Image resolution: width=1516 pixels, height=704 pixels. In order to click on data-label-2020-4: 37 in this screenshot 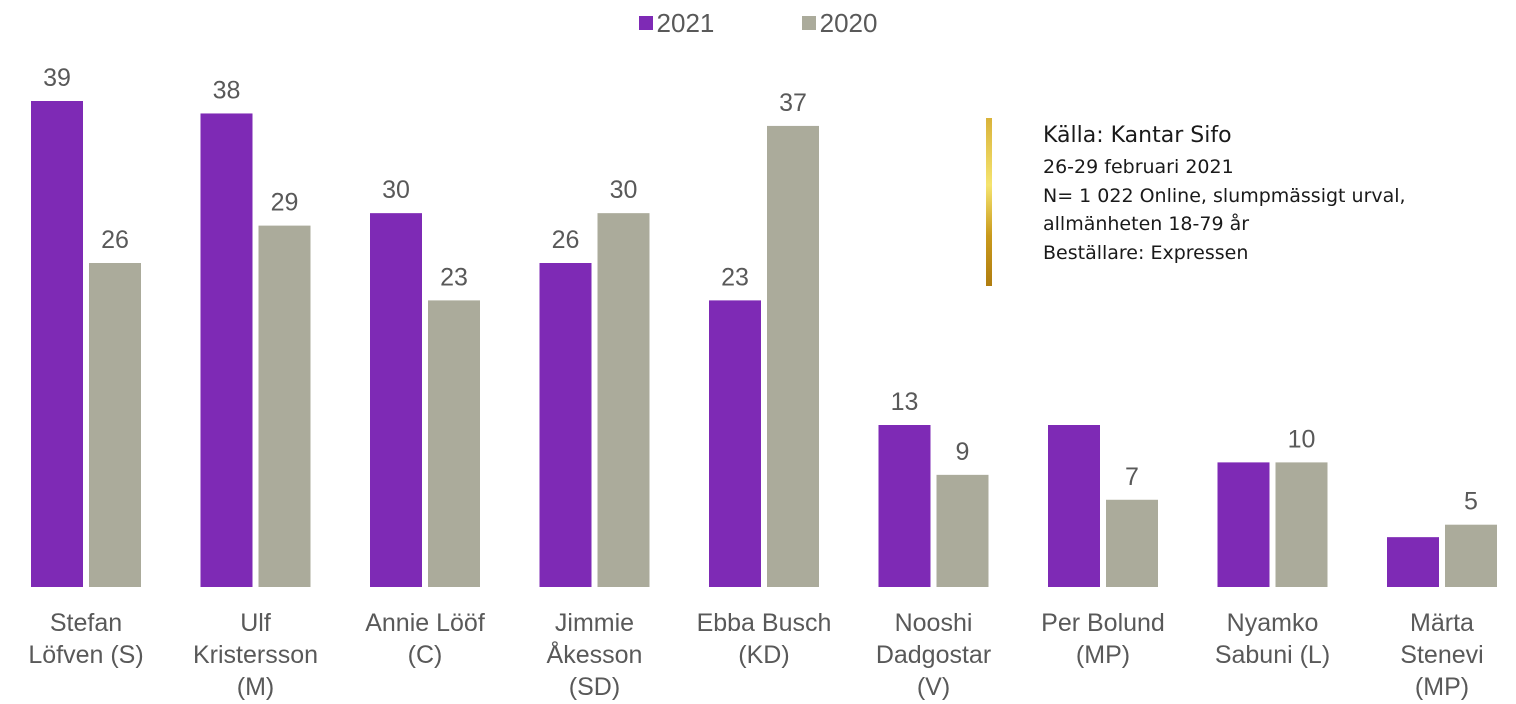, I will do `click(793, 103)`.